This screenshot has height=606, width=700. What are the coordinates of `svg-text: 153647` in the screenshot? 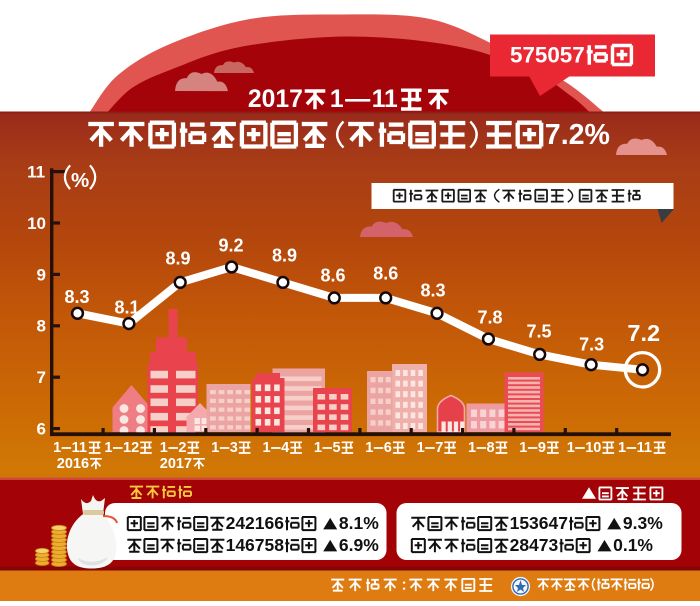 It's located at (539, 523).